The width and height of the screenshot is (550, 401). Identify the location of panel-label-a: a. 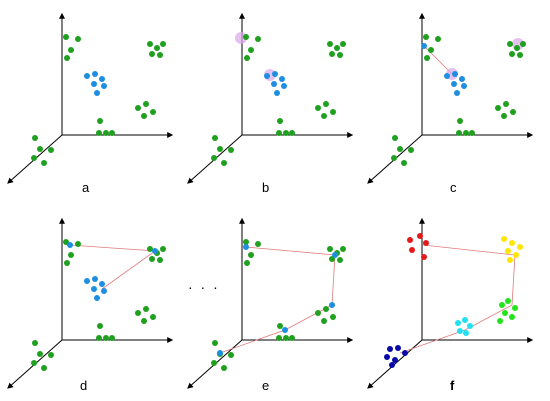
(86, 187).